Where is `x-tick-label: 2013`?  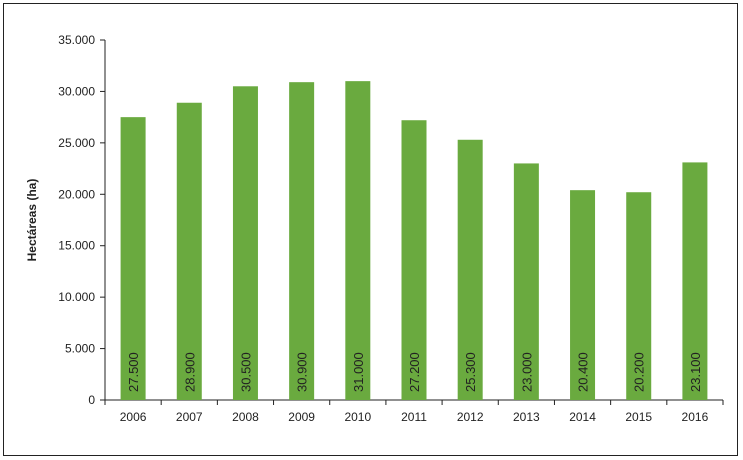
x-tick-label: 2013 is located at coordinates (526, 417).